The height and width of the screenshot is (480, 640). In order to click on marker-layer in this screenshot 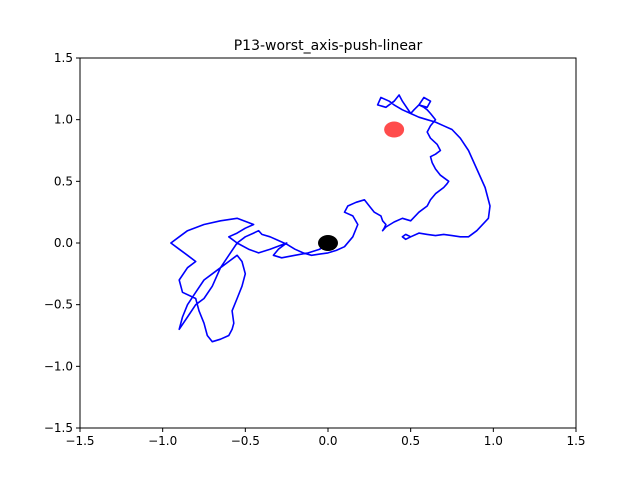, I will do `click(361, 186)`.